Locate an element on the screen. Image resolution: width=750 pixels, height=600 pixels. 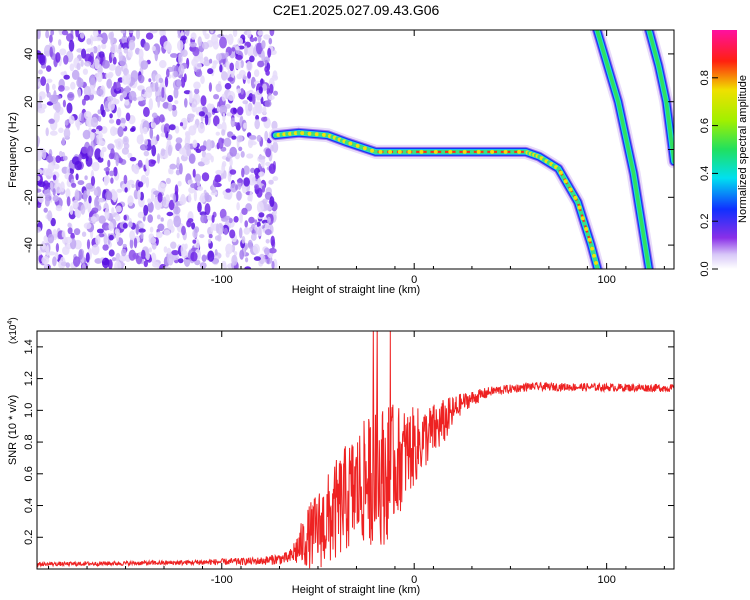
colorbar-ticks: 0.0 0.2 0.4 0.6 0.8 is located at coordinates (708, 173).